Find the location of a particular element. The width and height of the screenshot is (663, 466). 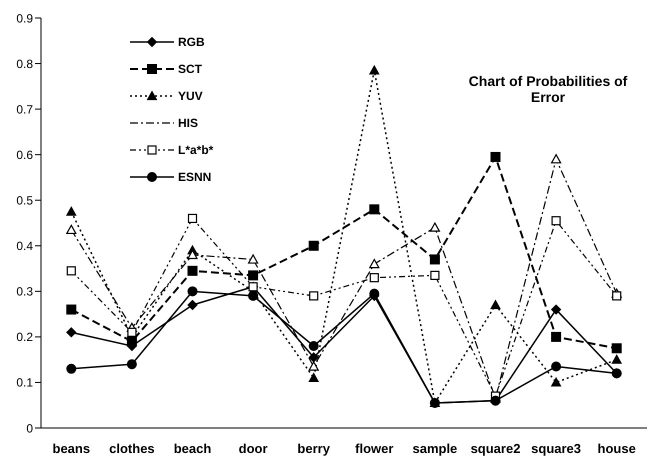

y-tick-label: 0.7 is located at coordinates (25, 109).